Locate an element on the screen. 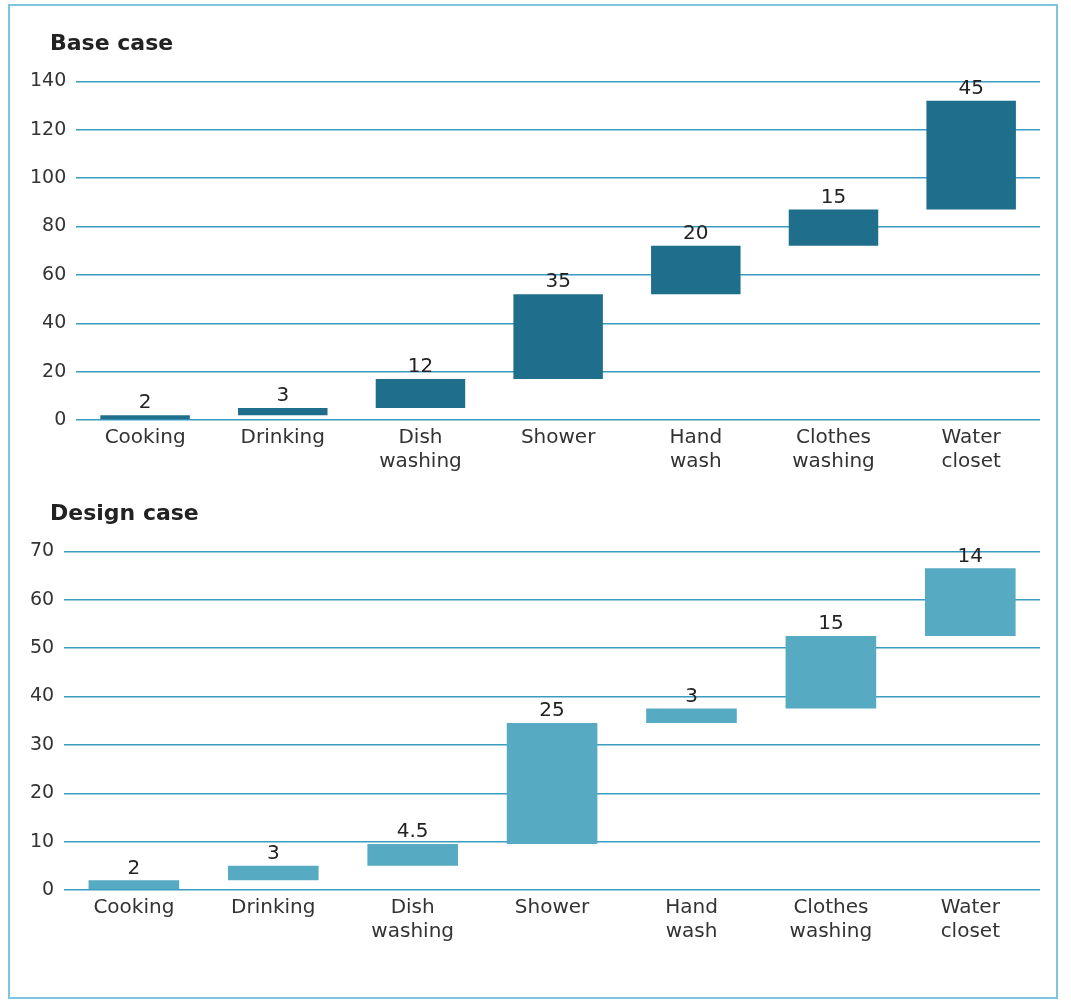  y-tick-label: 80 is located at coordinates (54, 224).